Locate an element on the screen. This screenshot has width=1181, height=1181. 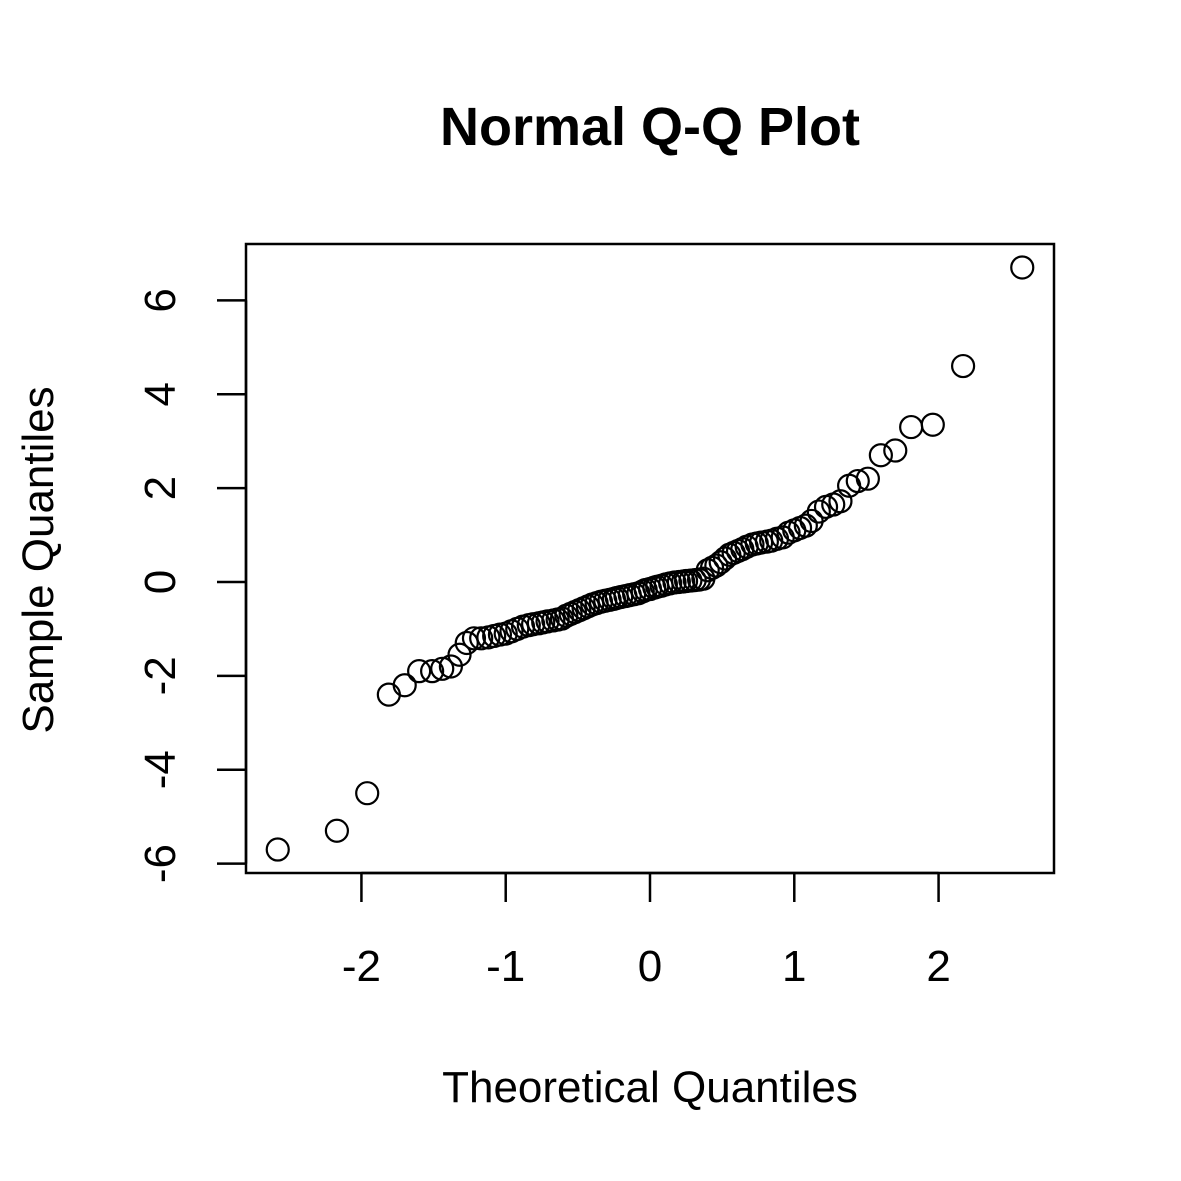
x-tick-label: -2 is located at coordinates (361, 966).